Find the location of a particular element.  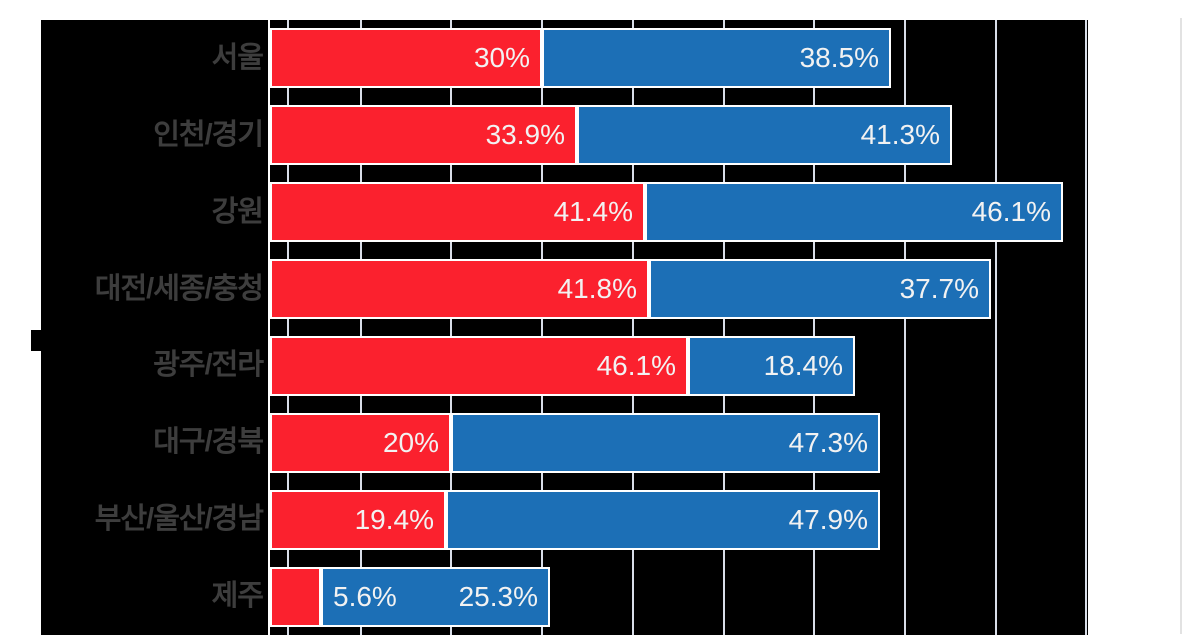

category-label: 인천/경기 is located at coordinates (208, 134).